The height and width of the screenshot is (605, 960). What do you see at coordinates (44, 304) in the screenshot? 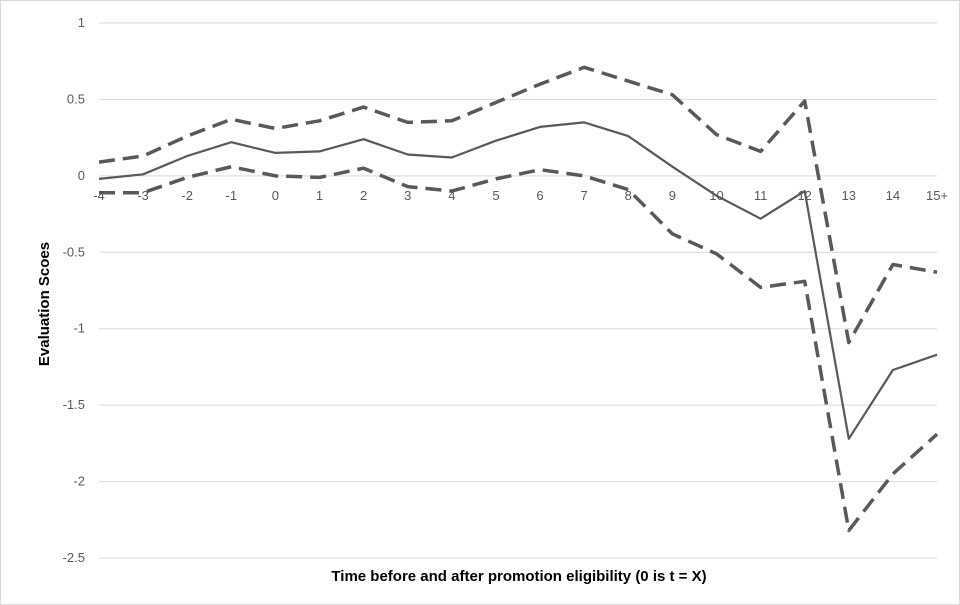
I see `y-axis-title: Evaluation Scoes` at bounding box center [44, 304].